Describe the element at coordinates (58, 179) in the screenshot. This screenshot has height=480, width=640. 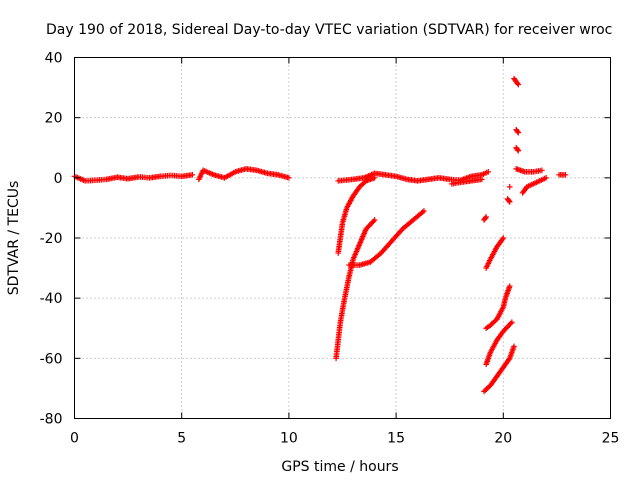
I see `y-tick-label: 0` at that location.